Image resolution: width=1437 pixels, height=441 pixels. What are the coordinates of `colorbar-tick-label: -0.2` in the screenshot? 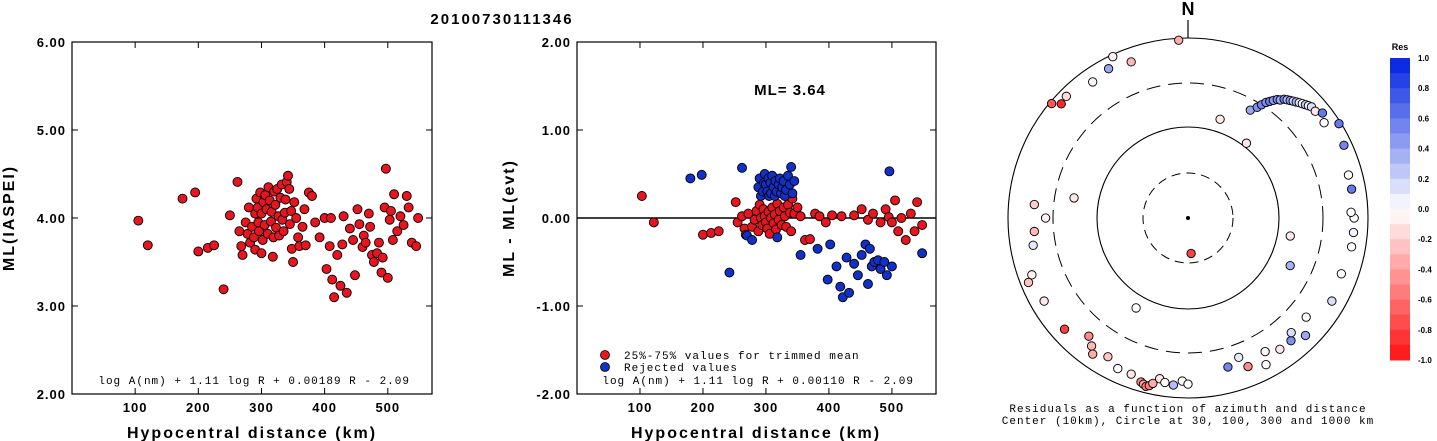 It's located at (1425, 239).